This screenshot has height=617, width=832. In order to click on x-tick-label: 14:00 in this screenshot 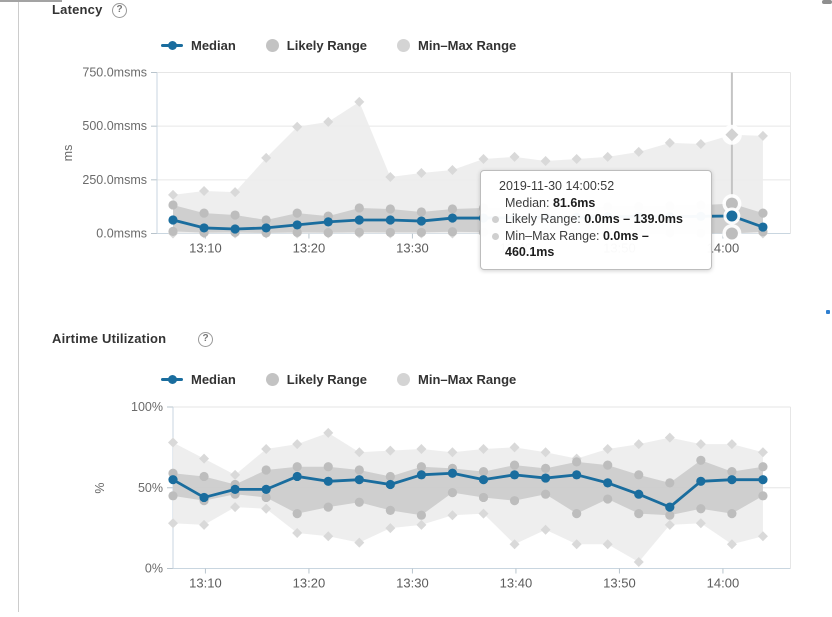, I will do `click(723, 583)`.